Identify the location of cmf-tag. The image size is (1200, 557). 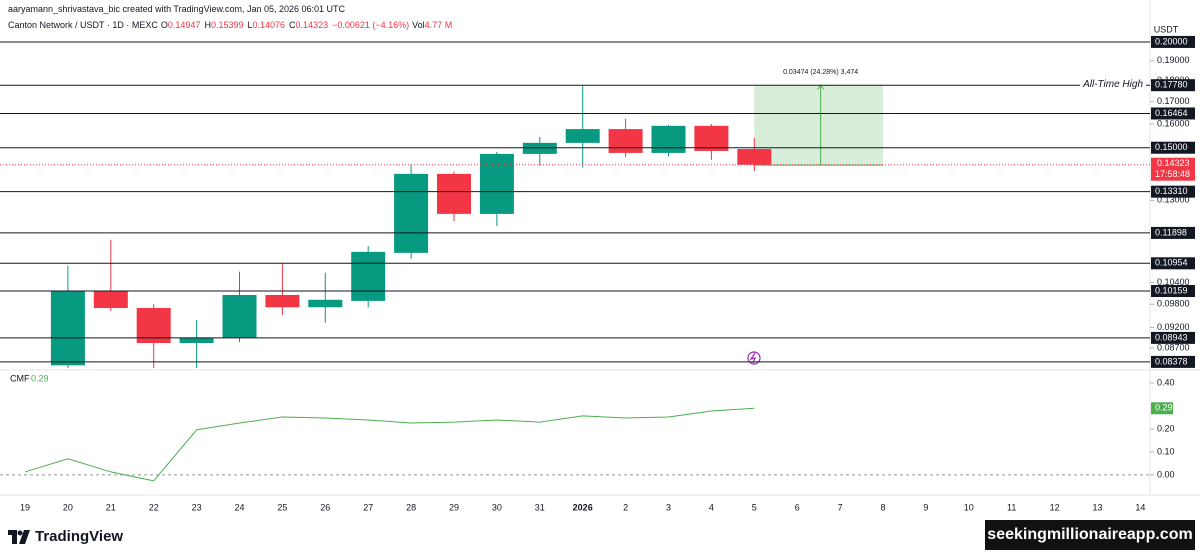
(1162, 408).